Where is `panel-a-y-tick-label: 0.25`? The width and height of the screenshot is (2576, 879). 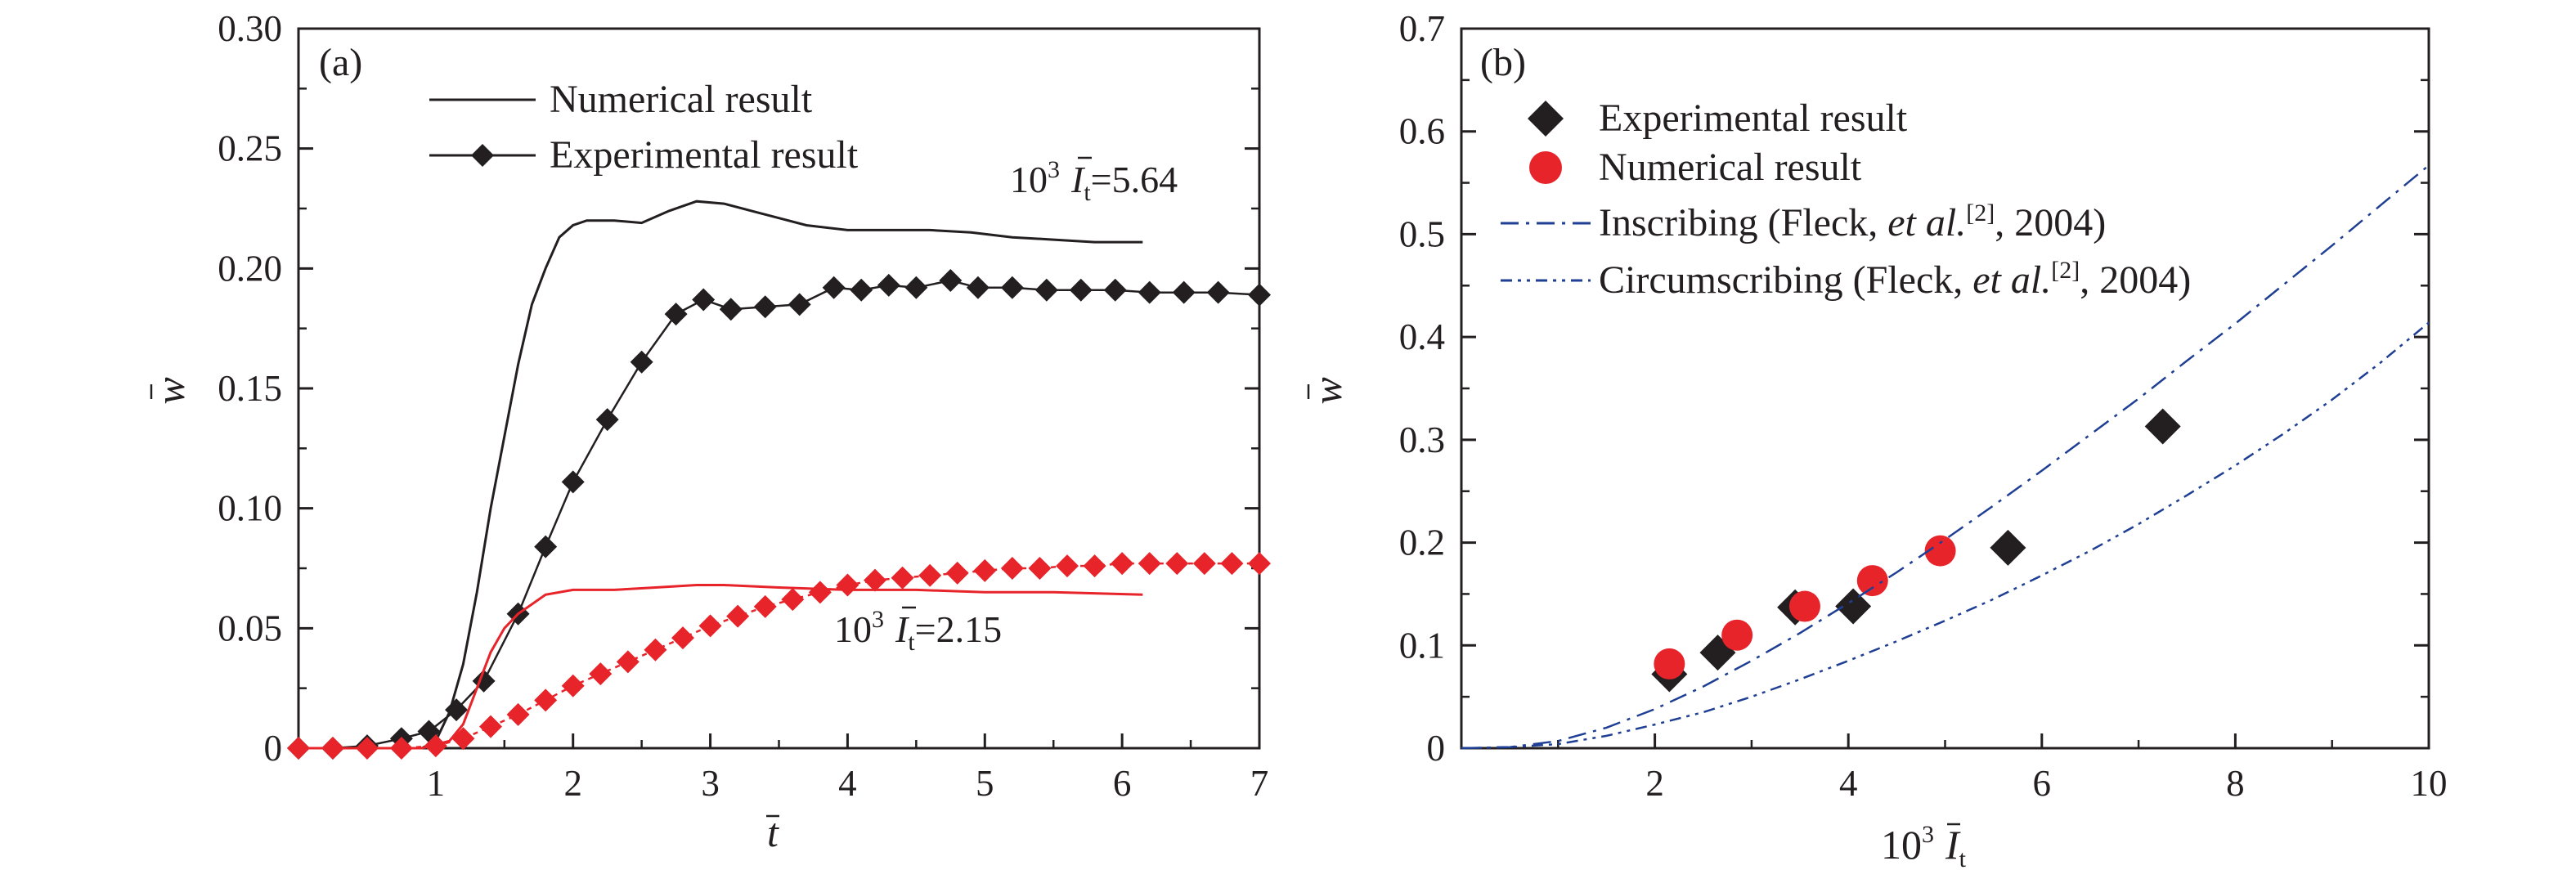 panel-a-y-tick-label: 0.25 is located at coordinates (250, 148).